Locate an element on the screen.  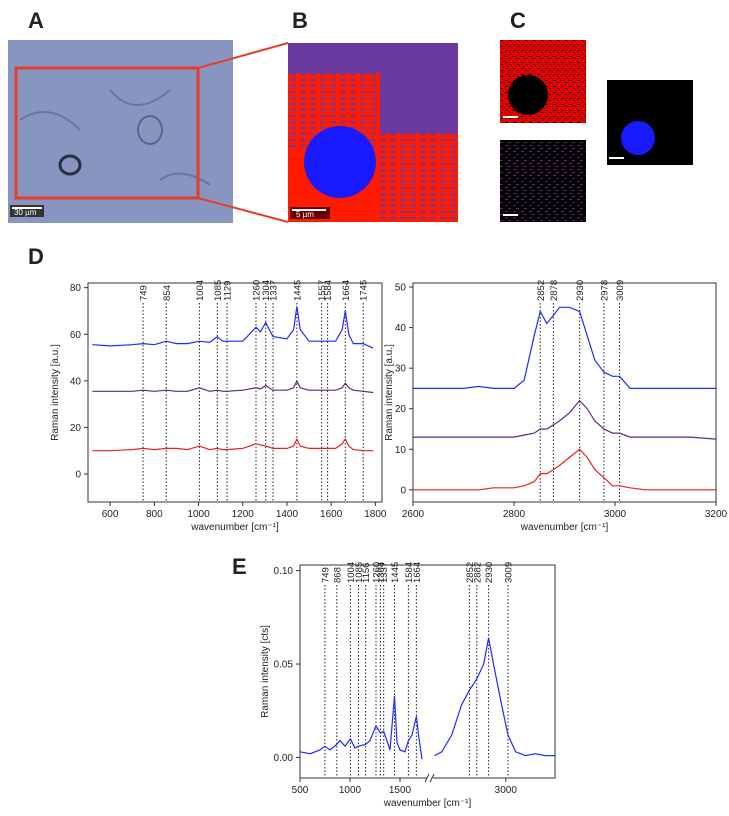
x-tick-label: 1600 is located at coordinates (331, 514).